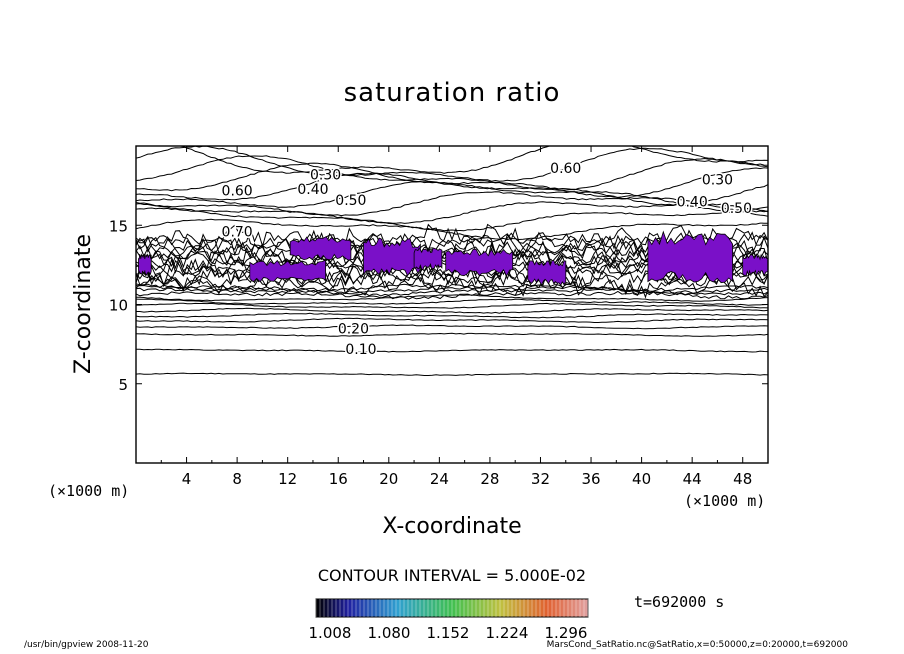  Describe the element at coordinates (590, 479) in the screenshot. I see `x-tick-label: 36` at that location.